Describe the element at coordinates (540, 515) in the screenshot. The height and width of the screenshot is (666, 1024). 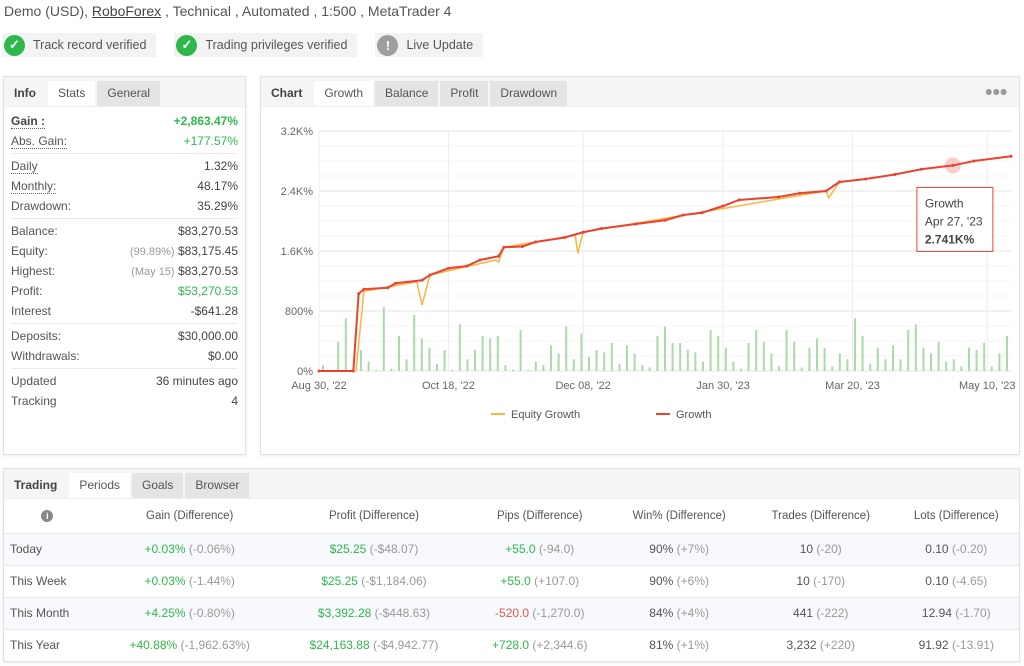
I see `column-header: Pips (Difference)` at that location.